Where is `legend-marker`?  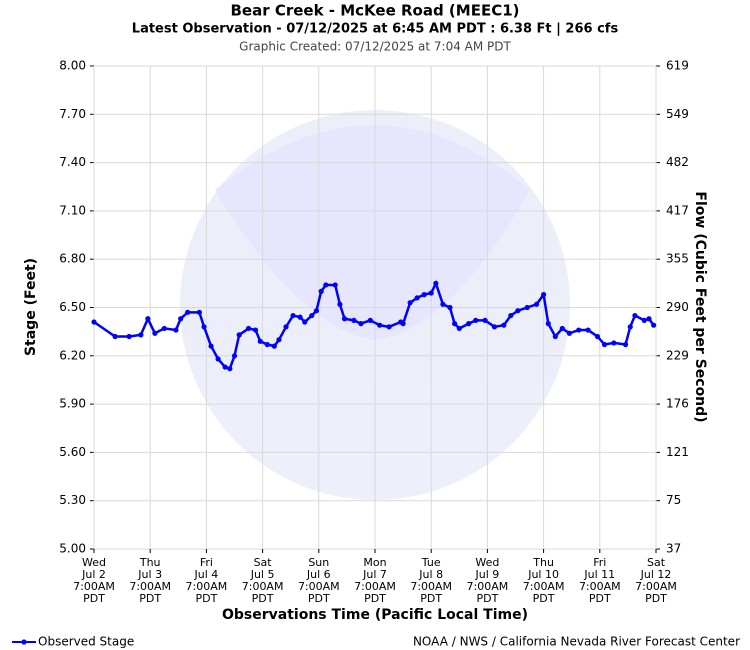
legend-marker is located at coordinates (24, 642).